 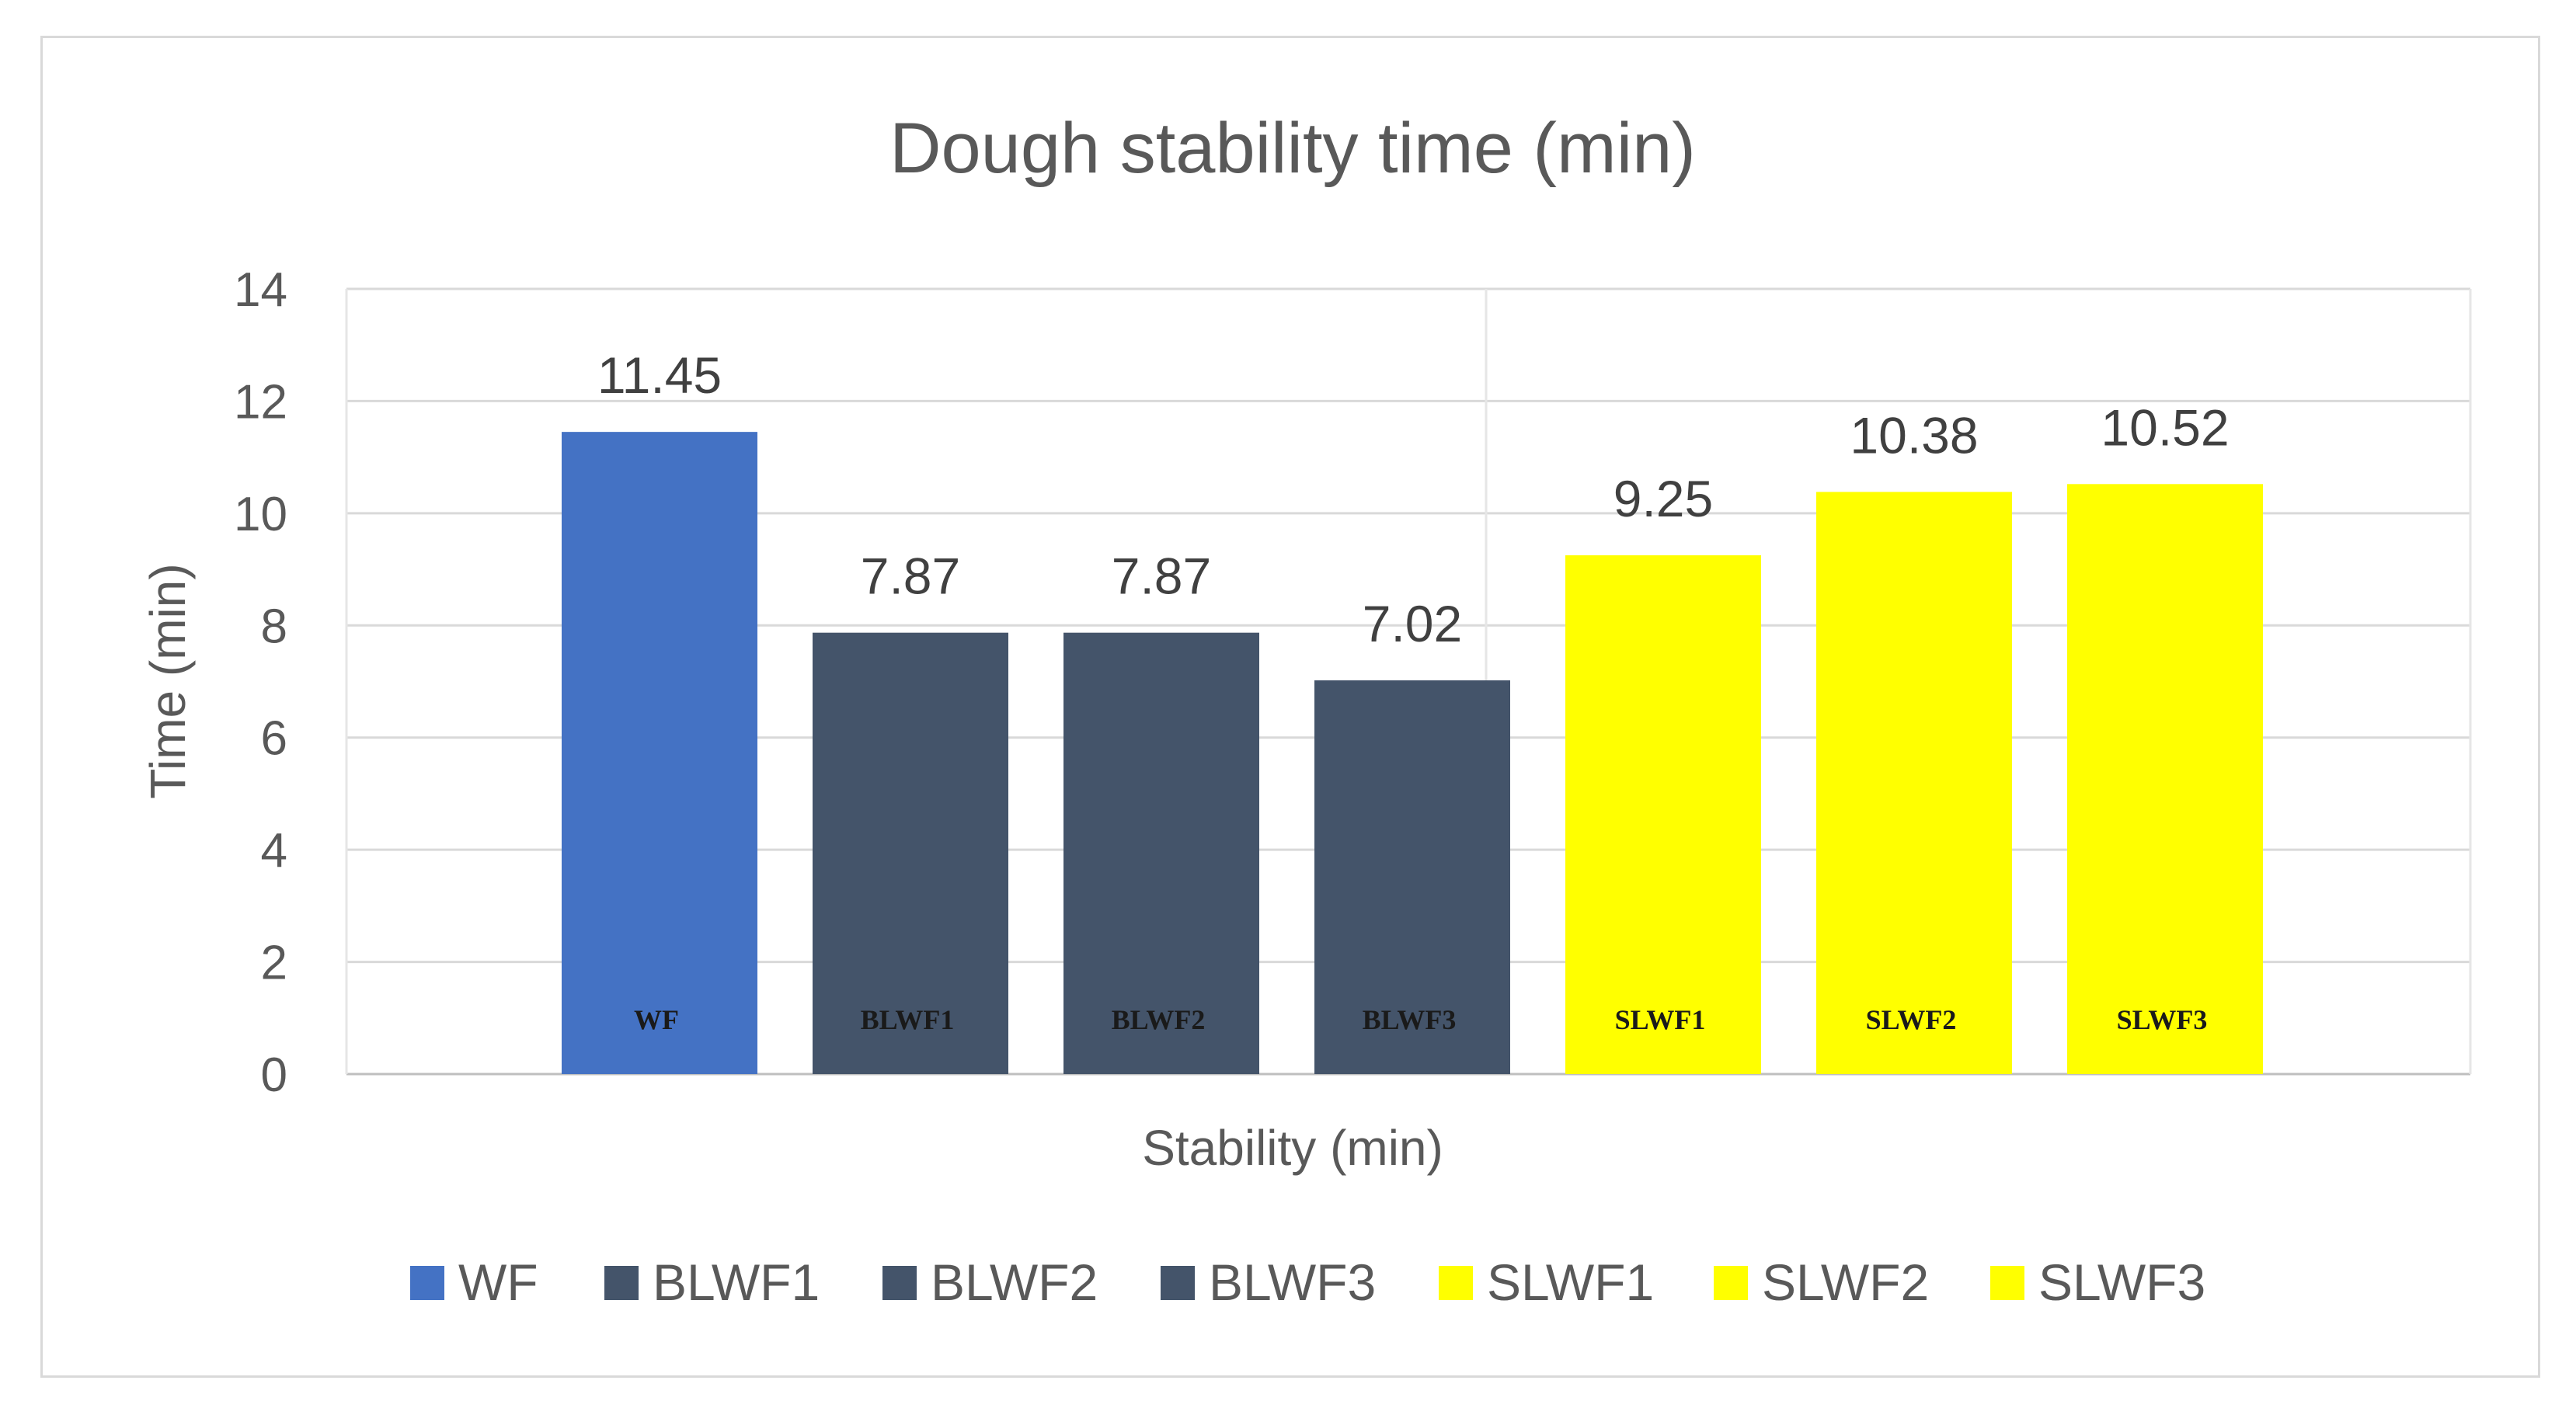 I want to click on y-tick-label: 0, so click(x=274, y=1075).